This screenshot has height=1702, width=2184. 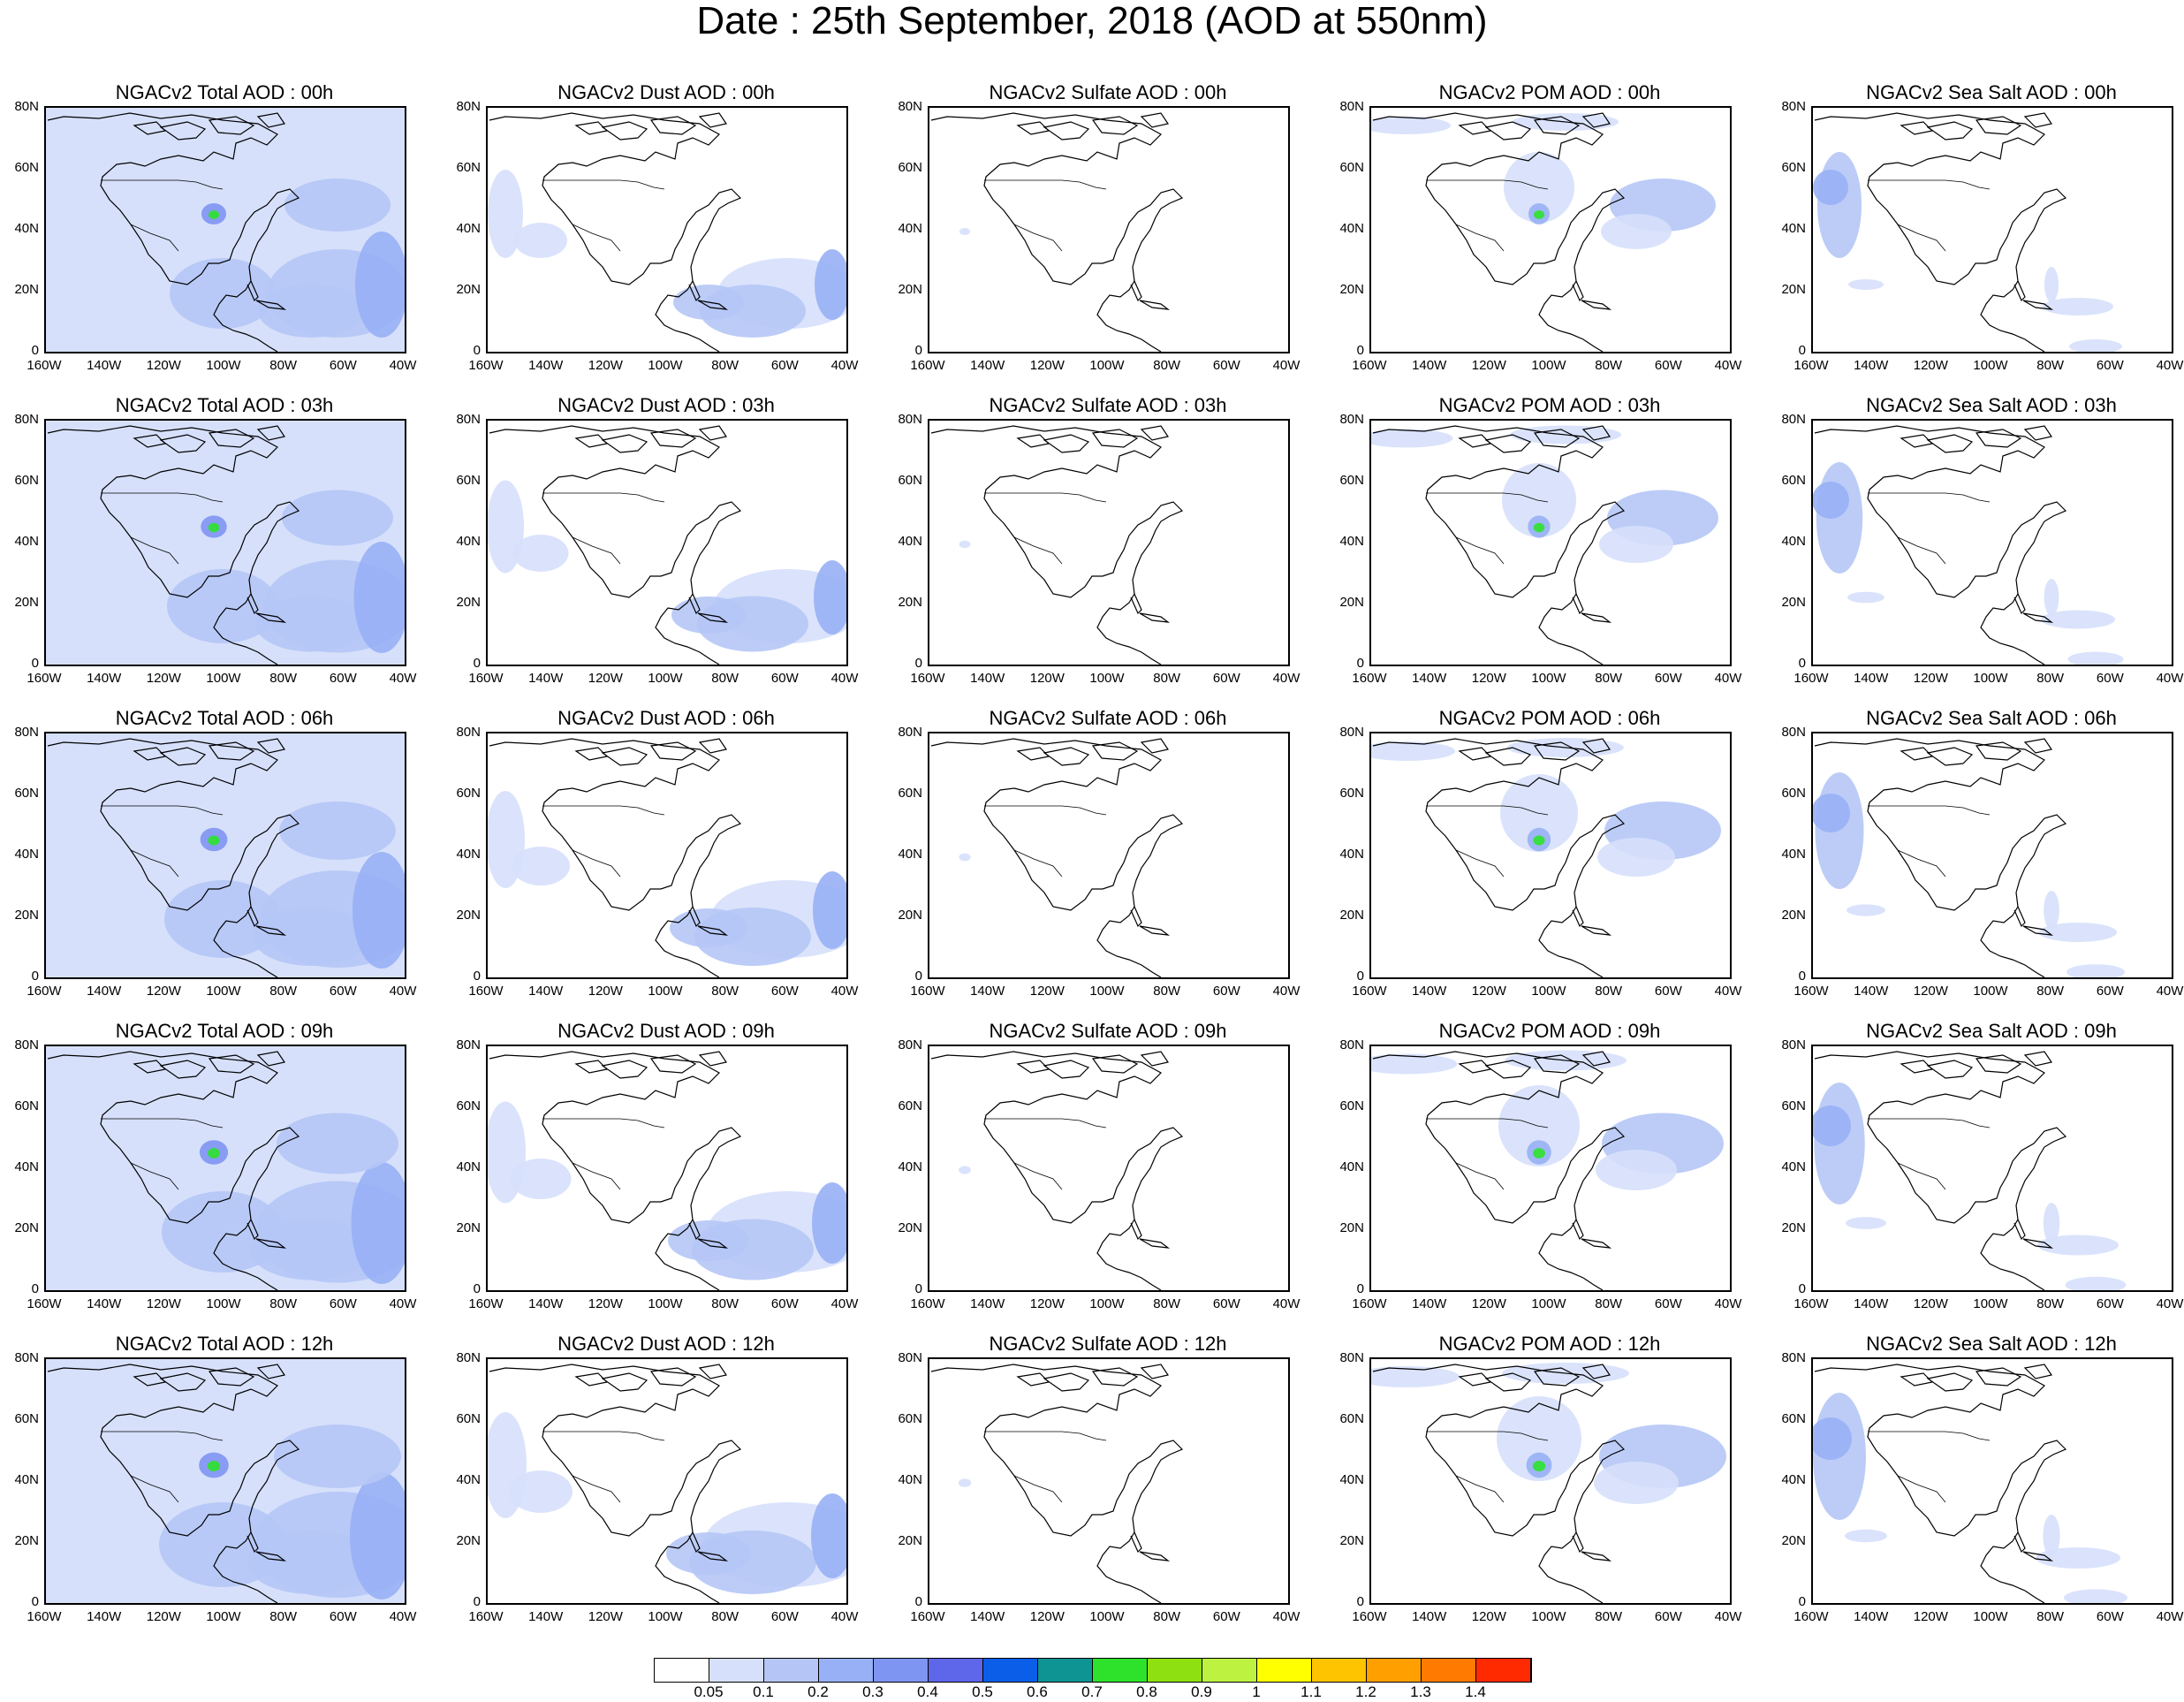 What do you see at coordinates (1549, 718) in the screenshot?
I see `panel-title: NGACv2 POM AOD : 06h` at bounding box center [1549, 718].